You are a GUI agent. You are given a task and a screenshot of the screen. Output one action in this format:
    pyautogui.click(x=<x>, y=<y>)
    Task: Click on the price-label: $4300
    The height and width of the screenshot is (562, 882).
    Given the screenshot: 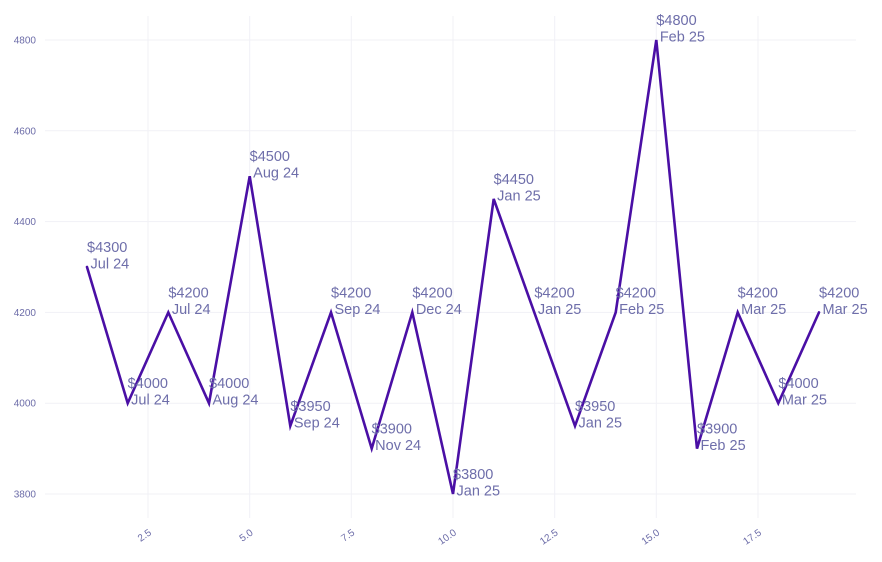 What is the action you would take?
    pyautogui.click(x=107, y=248)
    